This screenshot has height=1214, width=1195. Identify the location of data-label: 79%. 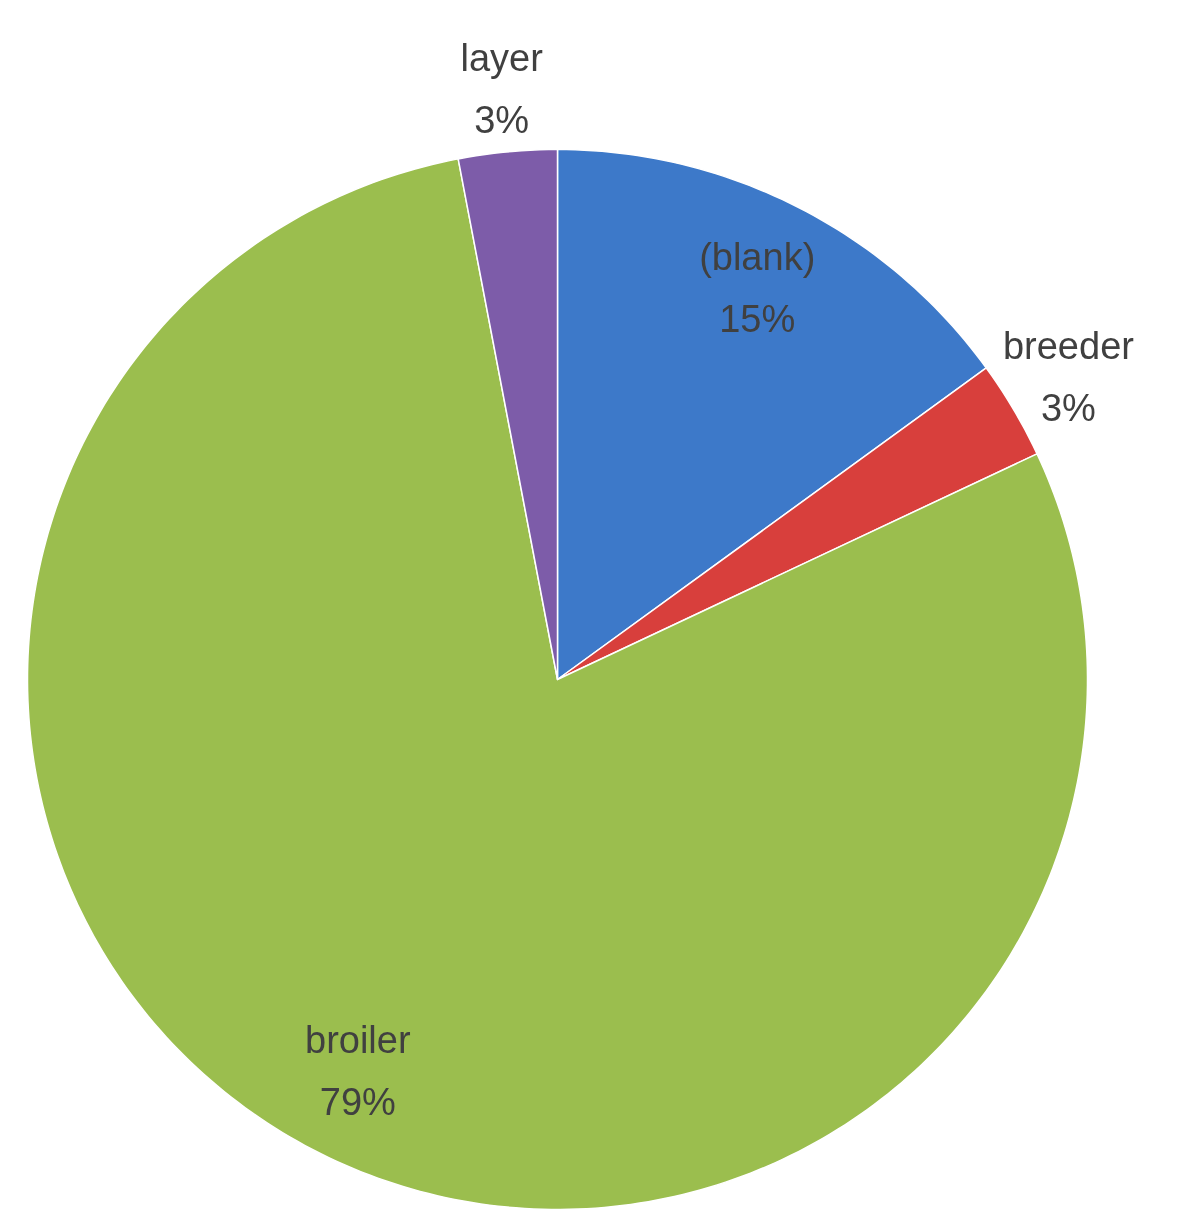
(357, 1102).